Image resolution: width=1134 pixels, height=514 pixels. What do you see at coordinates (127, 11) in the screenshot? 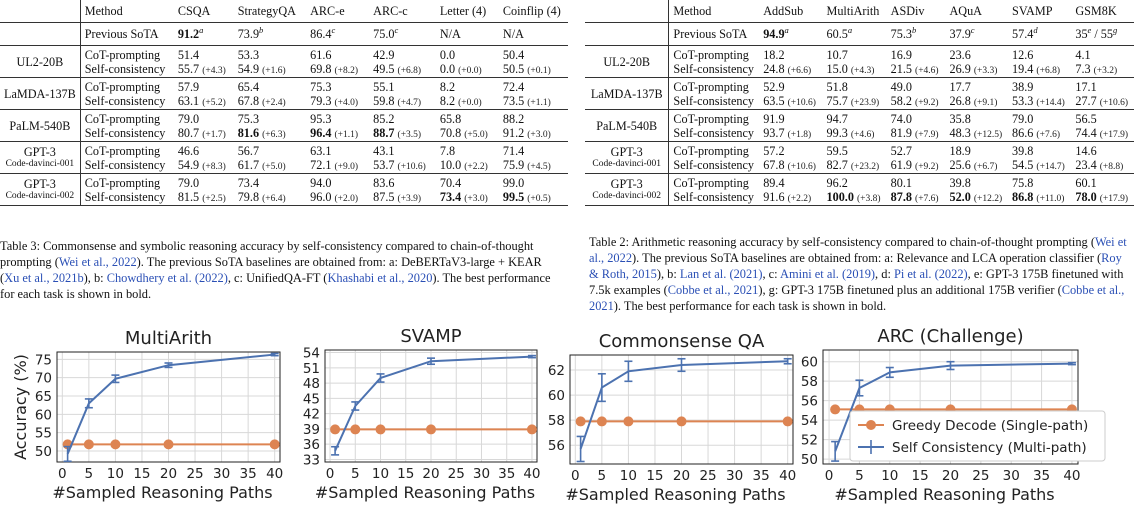
I see `column-header: Method` at bounding box center [127, 11].